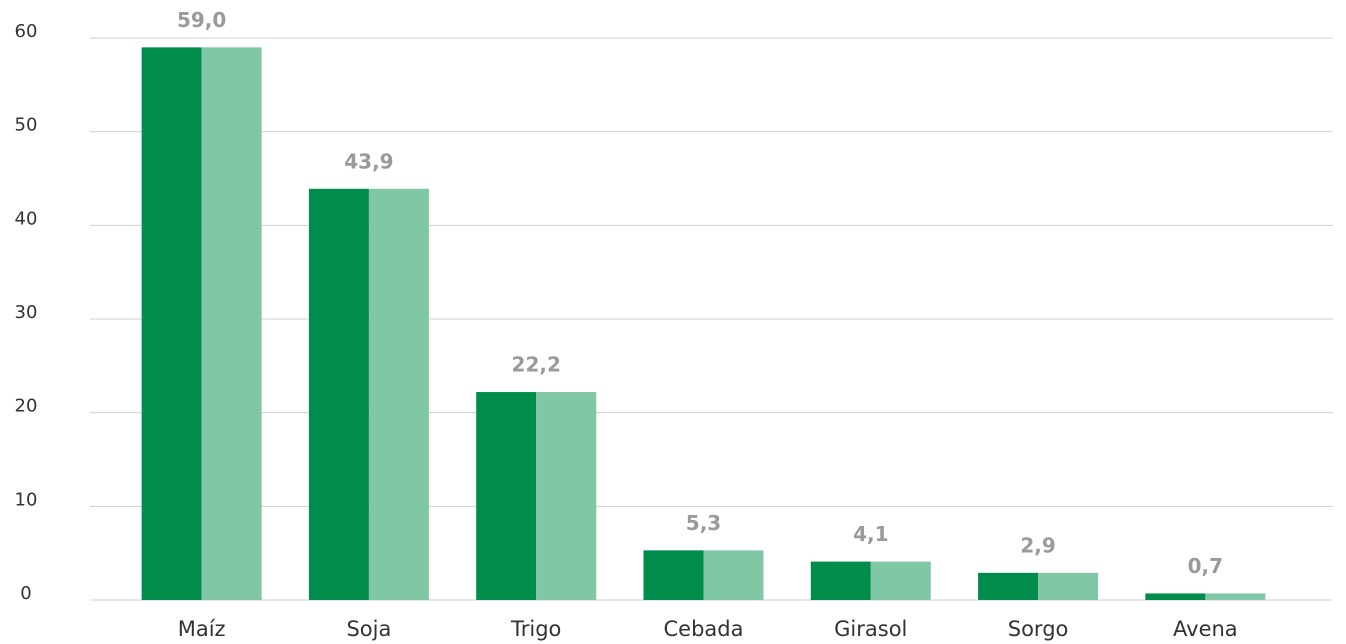 The width and height of the screenshot is (1346, 644). Describe the element at coordinates (26, 406) in the screenshot. I see `y-tick-label: 20` at that location.